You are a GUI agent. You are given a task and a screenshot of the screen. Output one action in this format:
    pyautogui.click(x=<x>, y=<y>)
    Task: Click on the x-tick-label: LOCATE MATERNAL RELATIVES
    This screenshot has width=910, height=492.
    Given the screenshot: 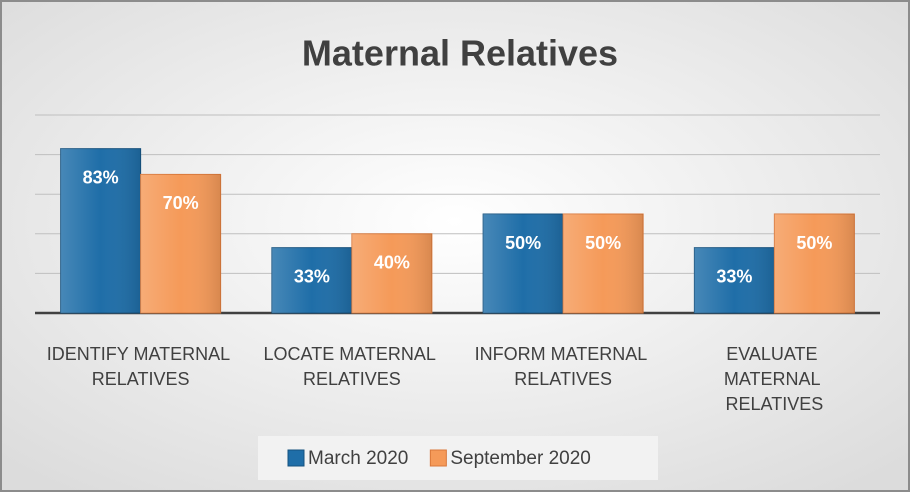 What is the action you would take?
    pyautogui.click(x=352, y=366)
    